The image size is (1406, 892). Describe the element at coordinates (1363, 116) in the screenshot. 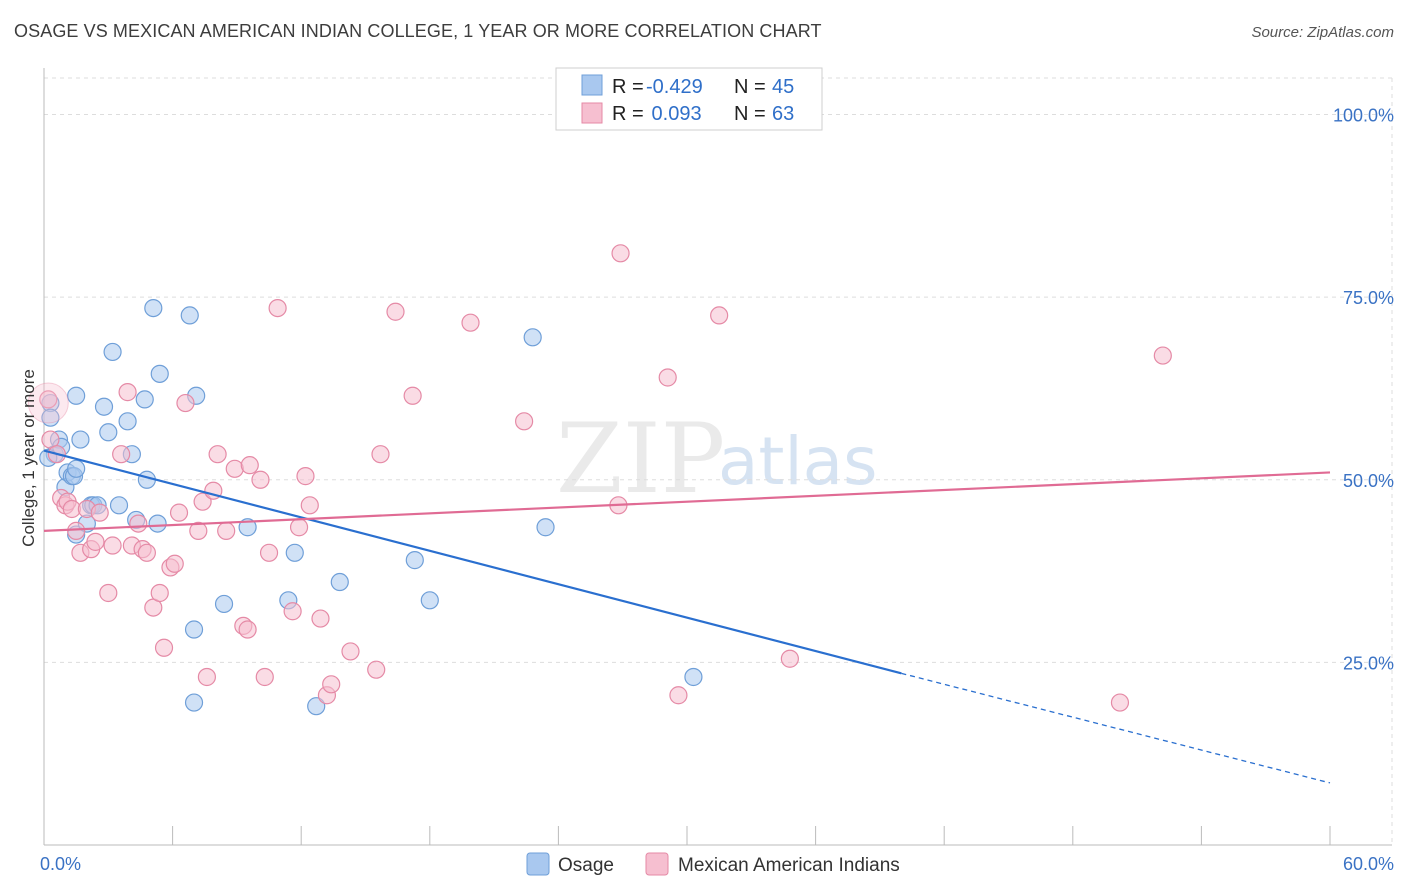

I see `y-tick-label: 100.0%` at that location.